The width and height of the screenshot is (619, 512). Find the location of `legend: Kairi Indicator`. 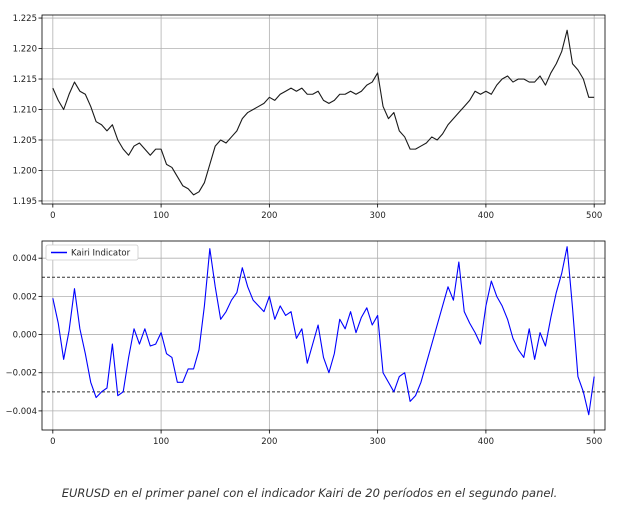

legend: Kairi Indicator is located at coordinates (92, 252).